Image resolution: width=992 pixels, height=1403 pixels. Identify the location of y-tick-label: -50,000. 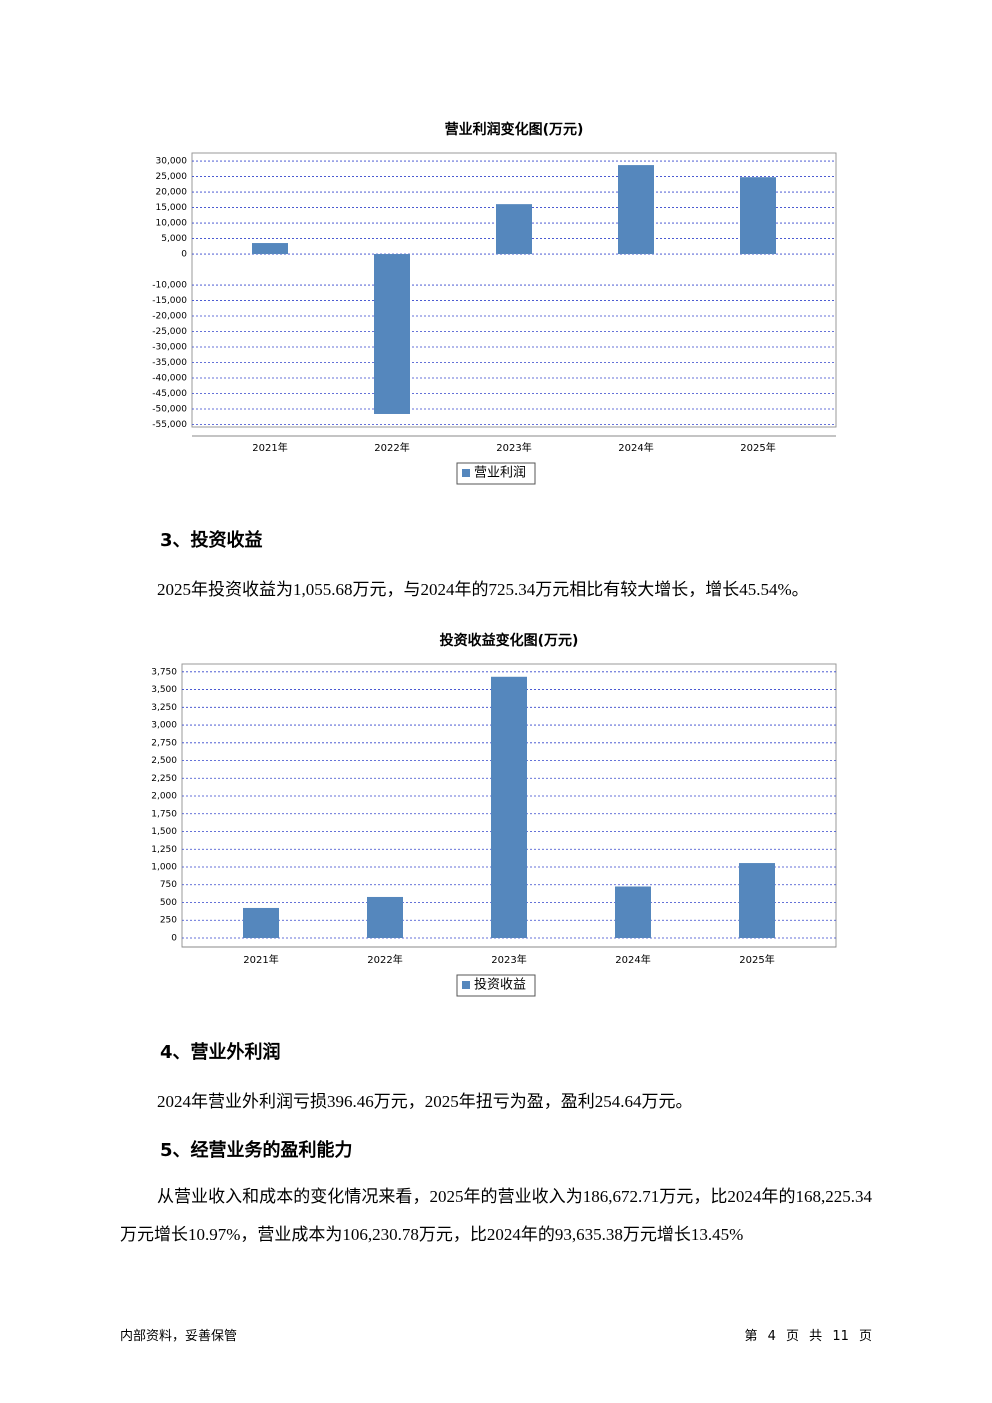
(169, 410).